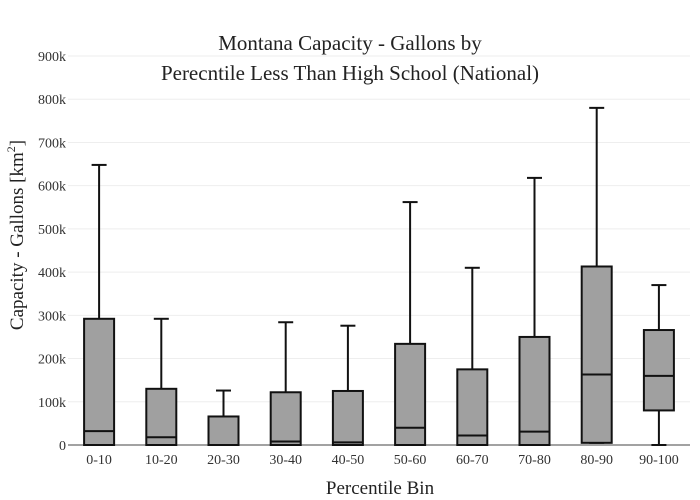  I want to click on x-tick-label: 80-90, so click(596, 460).